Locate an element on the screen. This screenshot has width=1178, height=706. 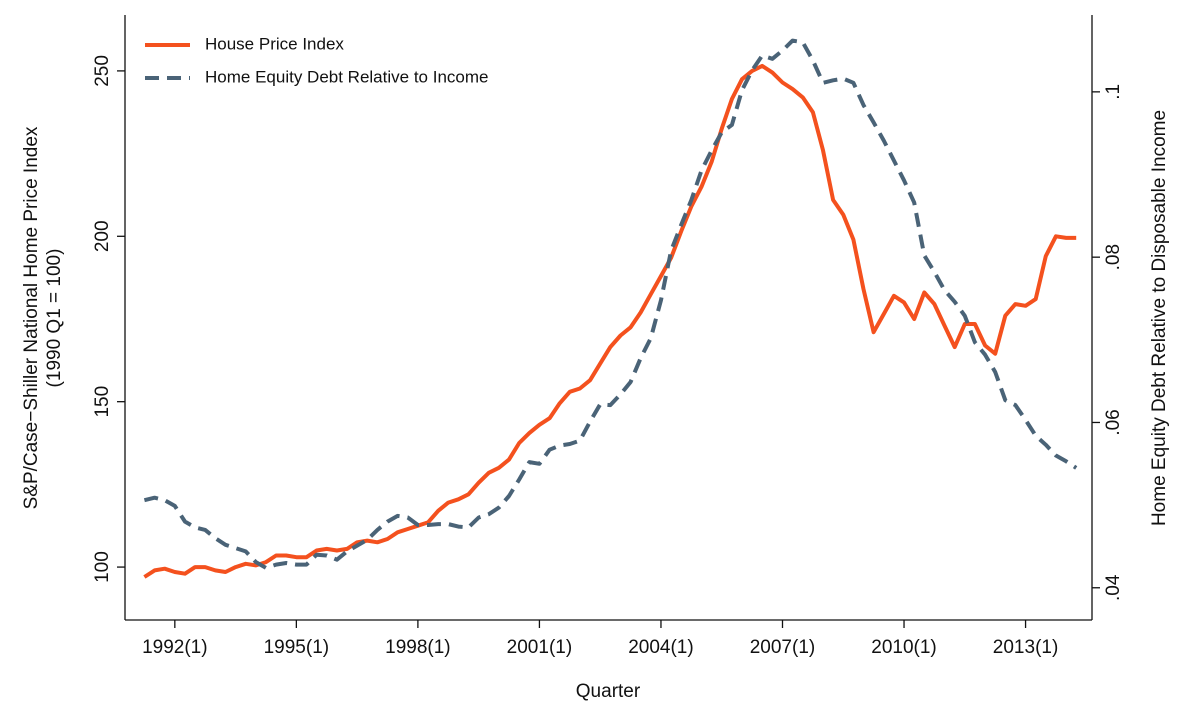
legend-label: House Price Index is located at coordinates (274, 43).